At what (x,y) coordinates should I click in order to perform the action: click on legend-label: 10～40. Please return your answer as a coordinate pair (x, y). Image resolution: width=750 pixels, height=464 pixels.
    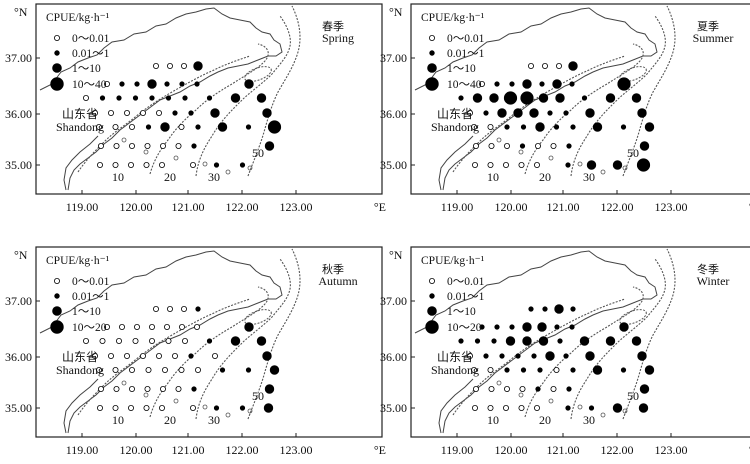
    Looking at the image, I should click on (89, 85).